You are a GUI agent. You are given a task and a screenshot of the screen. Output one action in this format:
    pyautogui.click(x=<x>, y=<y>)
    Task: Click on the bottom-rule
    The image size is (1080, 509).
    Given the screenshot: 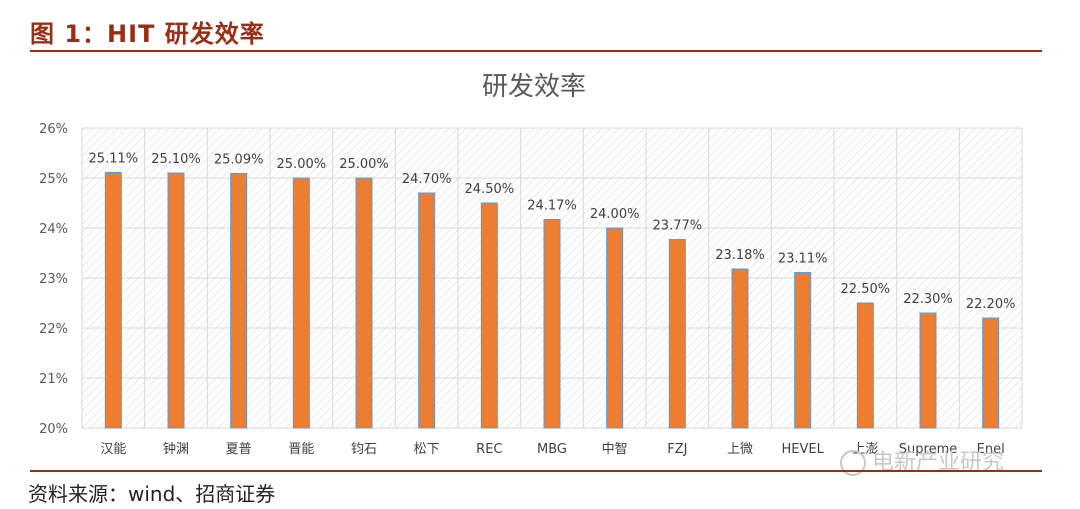 What is the action you would take?
    pyautogui.click(x=536, y=471)
    